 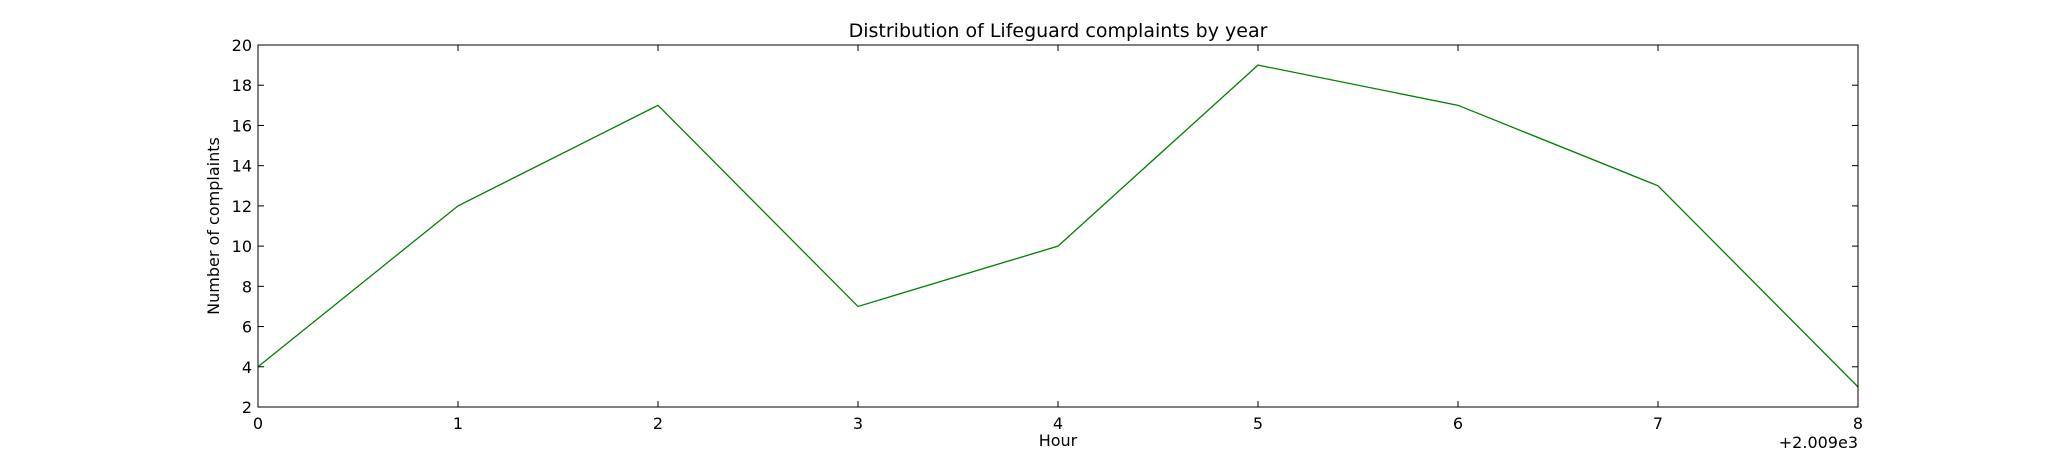 I want to click on x-tick-label: 5, so click(x=1258, y=423).